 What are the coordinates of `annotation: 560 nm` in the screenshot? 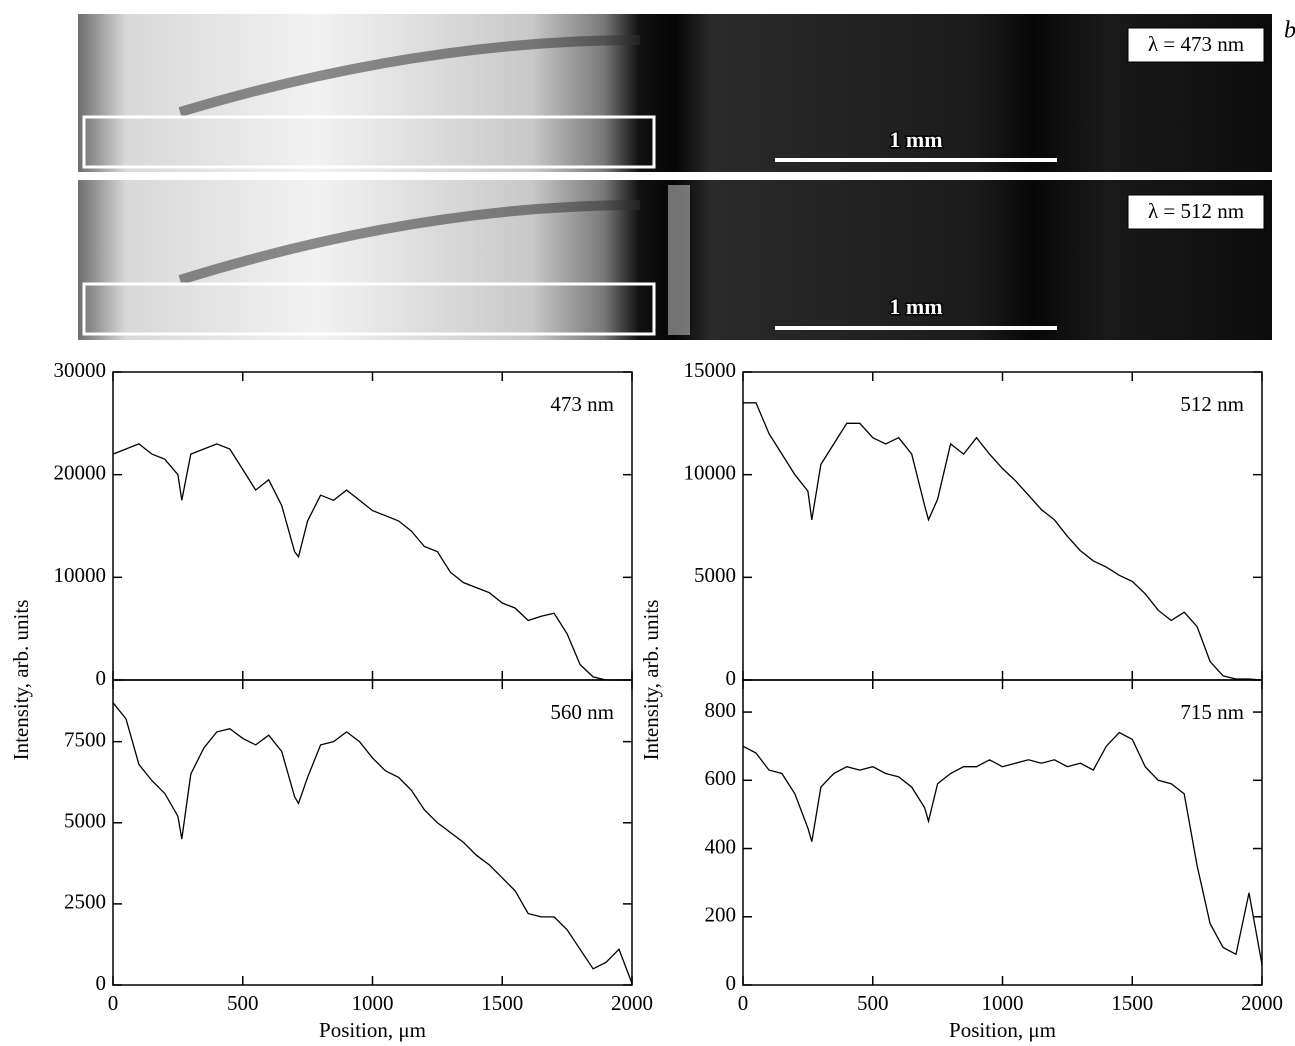 It's located at (582, 712).